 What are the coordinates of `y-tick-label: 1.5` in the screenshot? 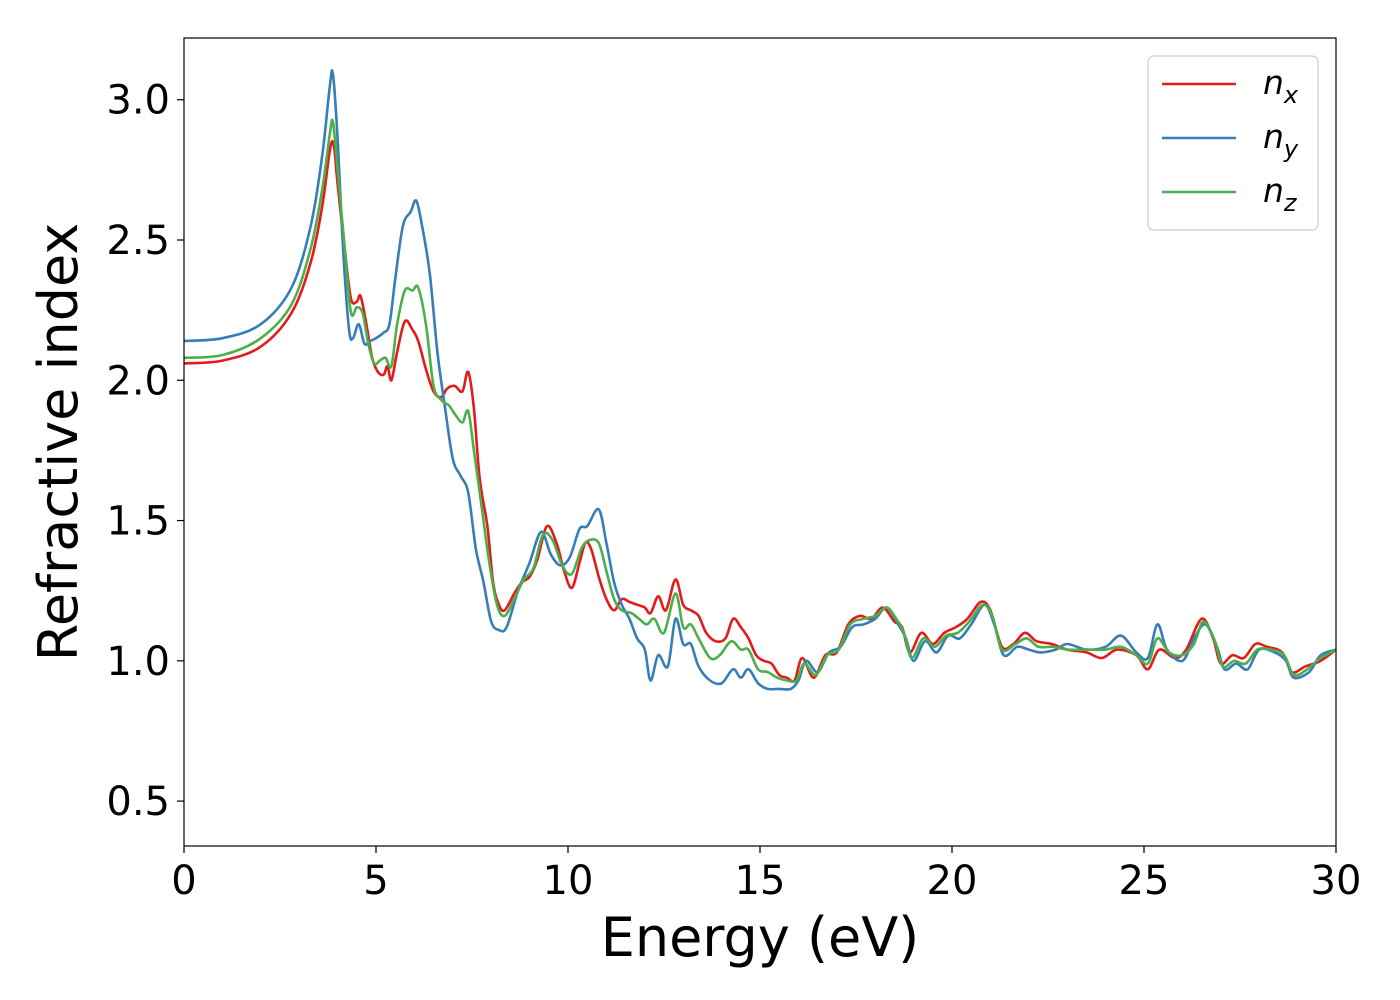 It's located at (138, 522).